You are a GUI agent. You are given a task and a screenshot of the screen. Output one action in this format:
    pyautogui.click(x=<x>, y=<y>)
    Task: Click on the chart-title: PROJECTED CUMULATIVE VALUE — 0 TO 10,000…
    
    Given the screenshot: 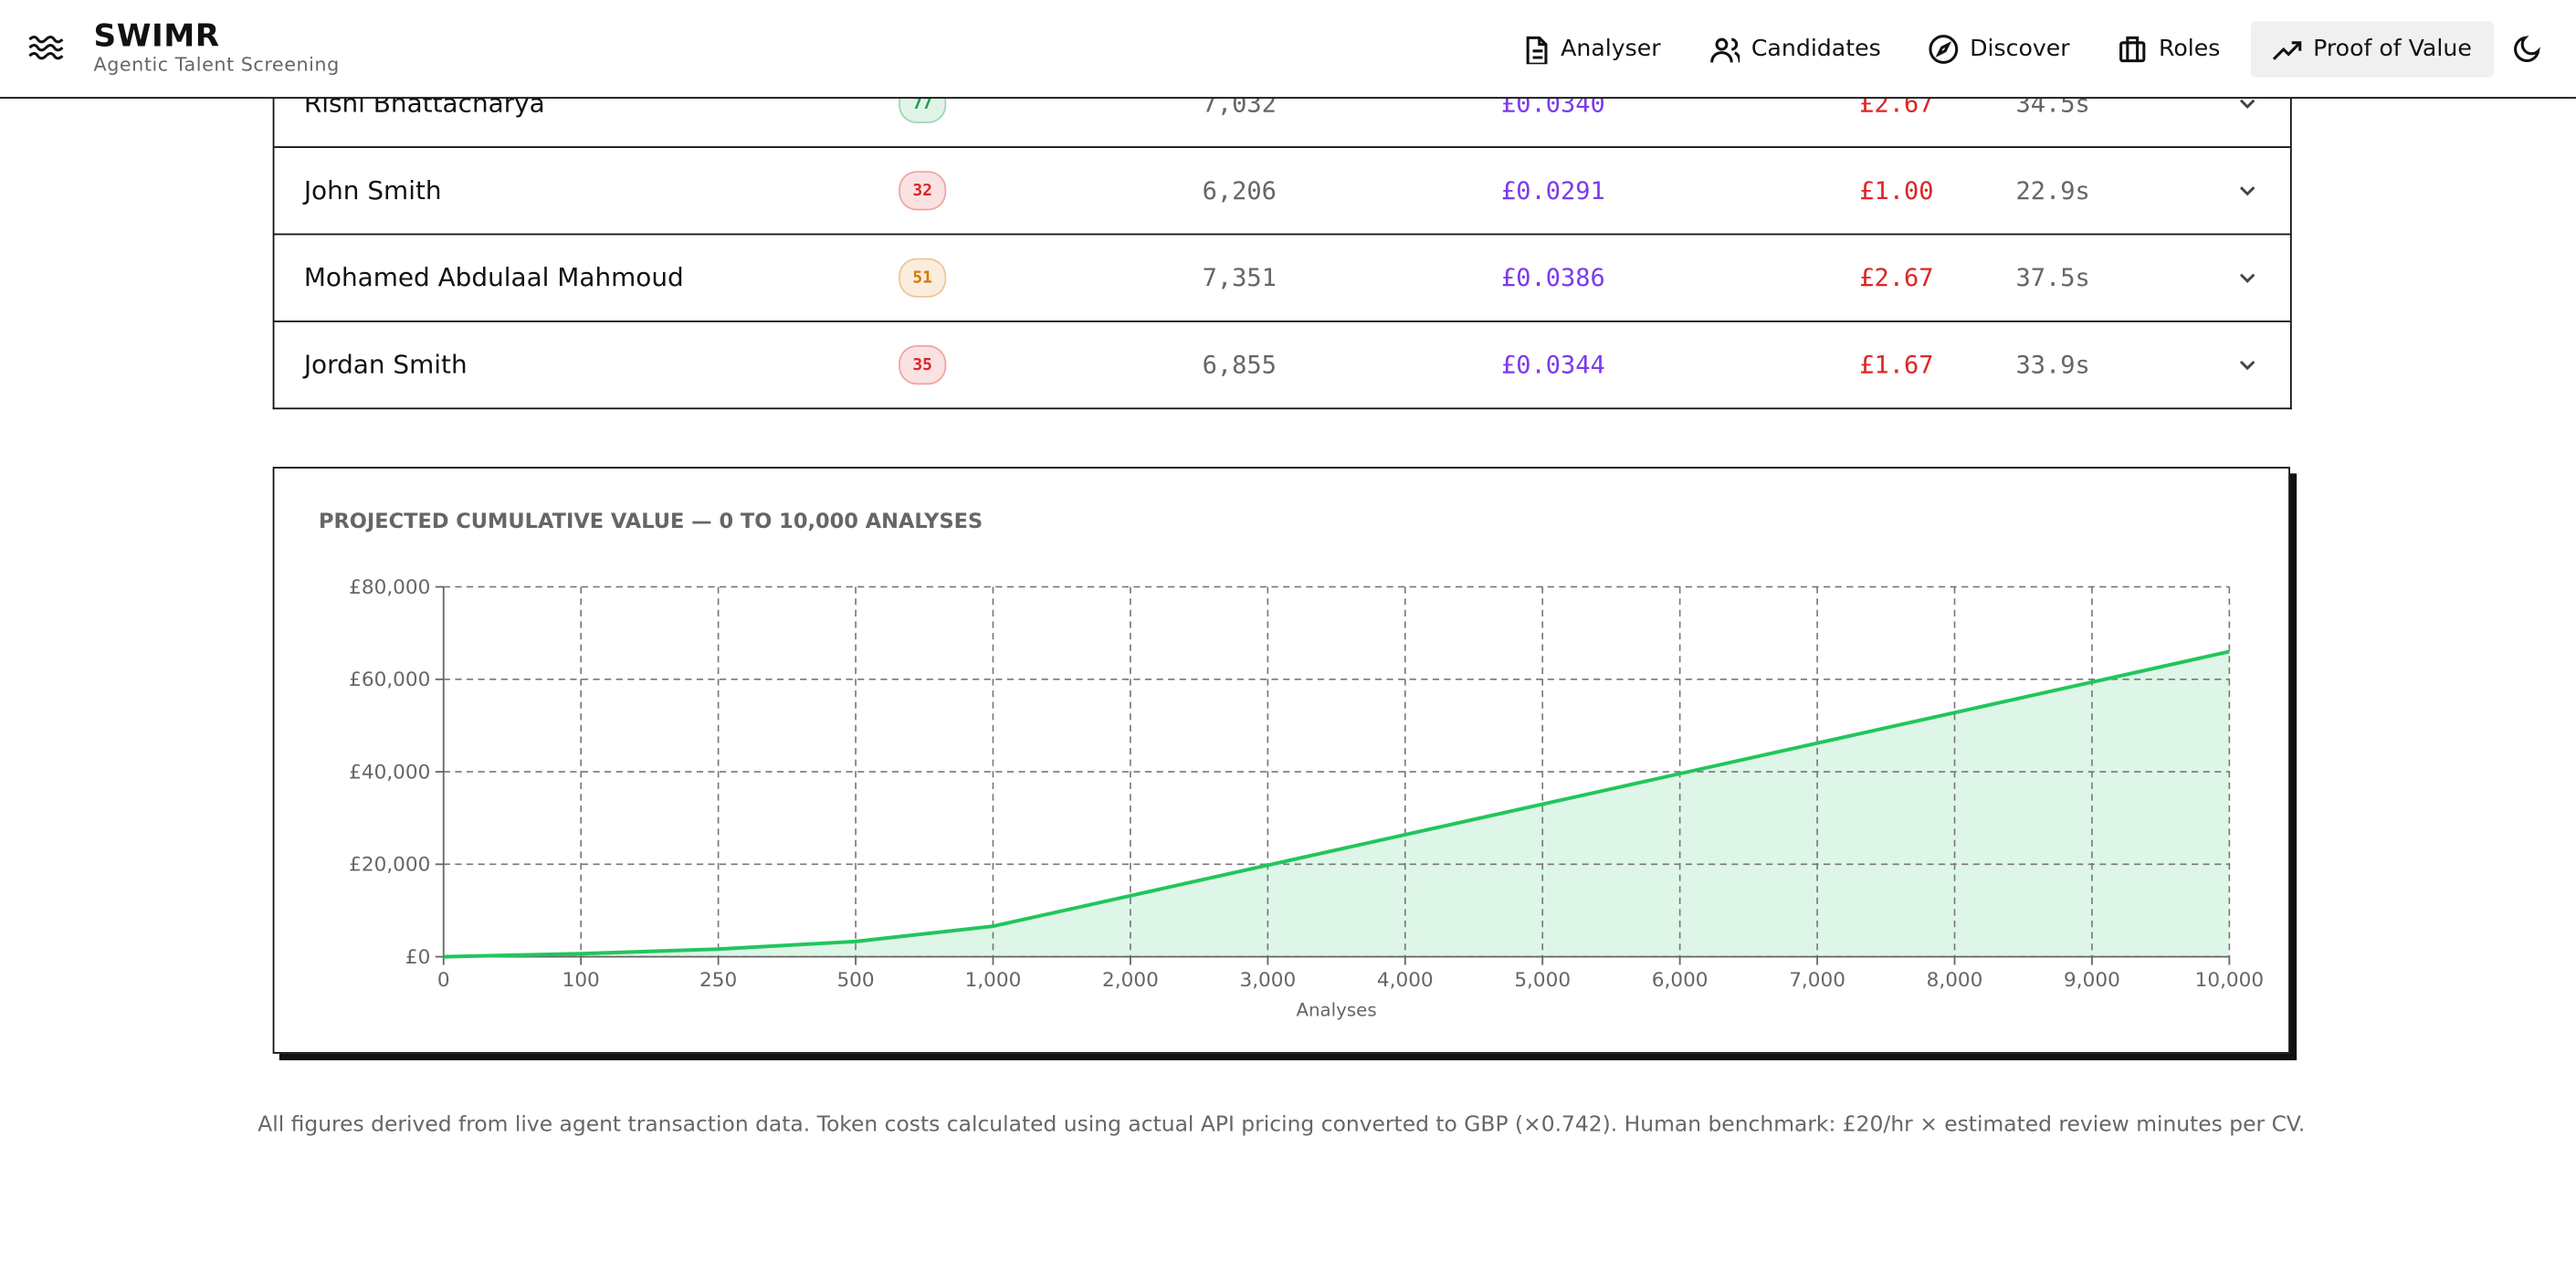 What is the action you would take?
    pyautogui.click(x=651, y=521)
    